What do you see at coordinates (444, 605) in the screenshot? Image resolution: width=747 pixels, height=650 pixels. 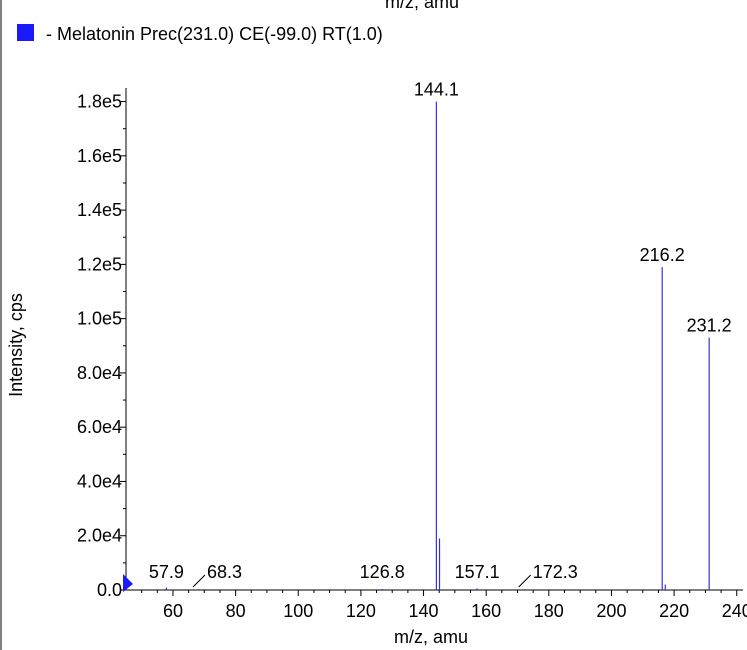 I see `x-ticks: 60 80 100 120 140 160 180 200 220 240` at bounding box center [444, 605].